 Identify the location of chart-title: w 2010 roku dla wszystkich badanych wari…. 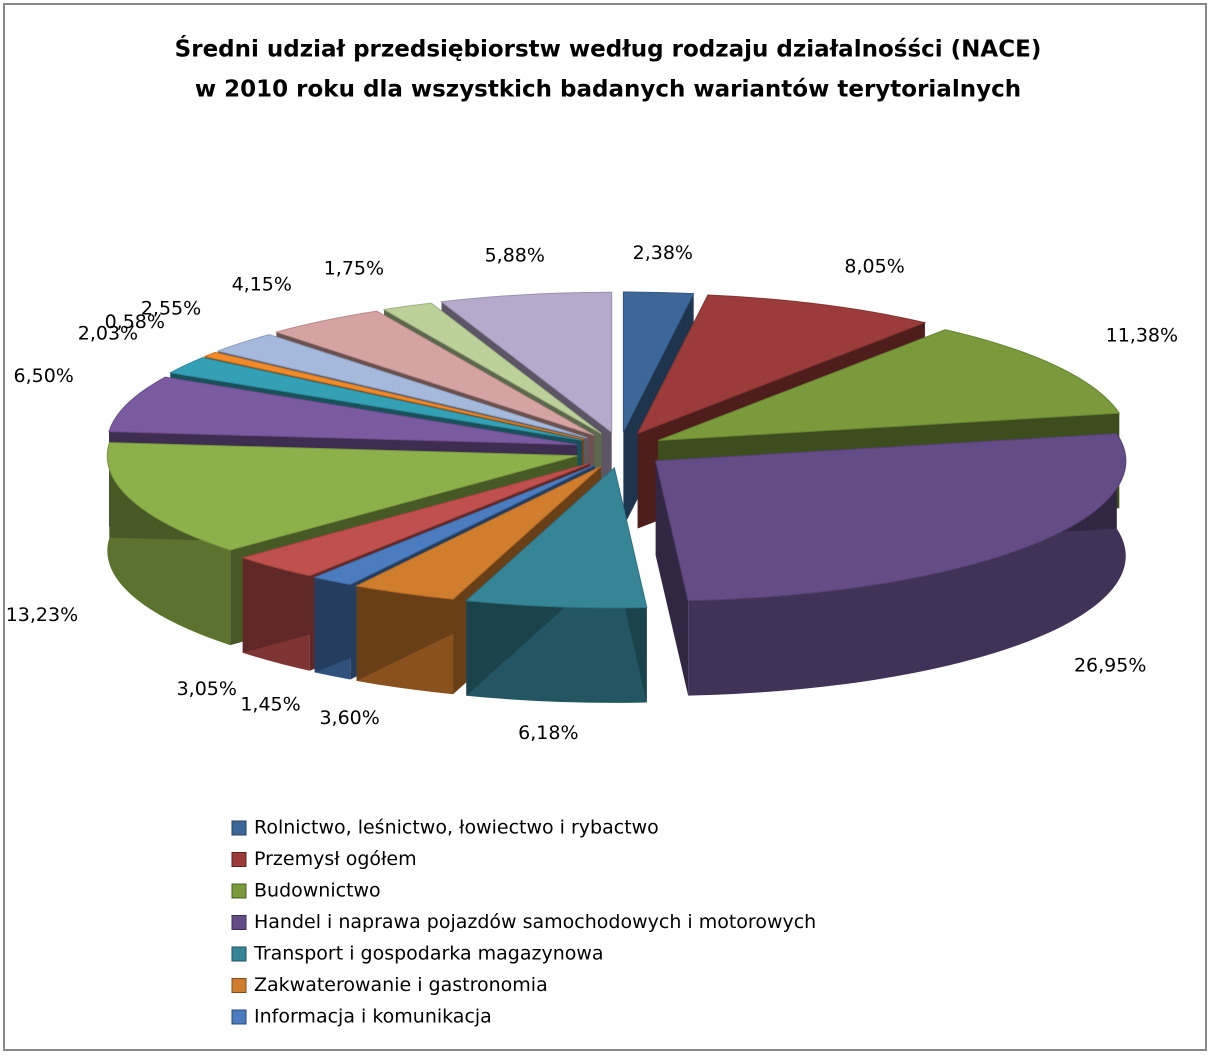
(608, 90).